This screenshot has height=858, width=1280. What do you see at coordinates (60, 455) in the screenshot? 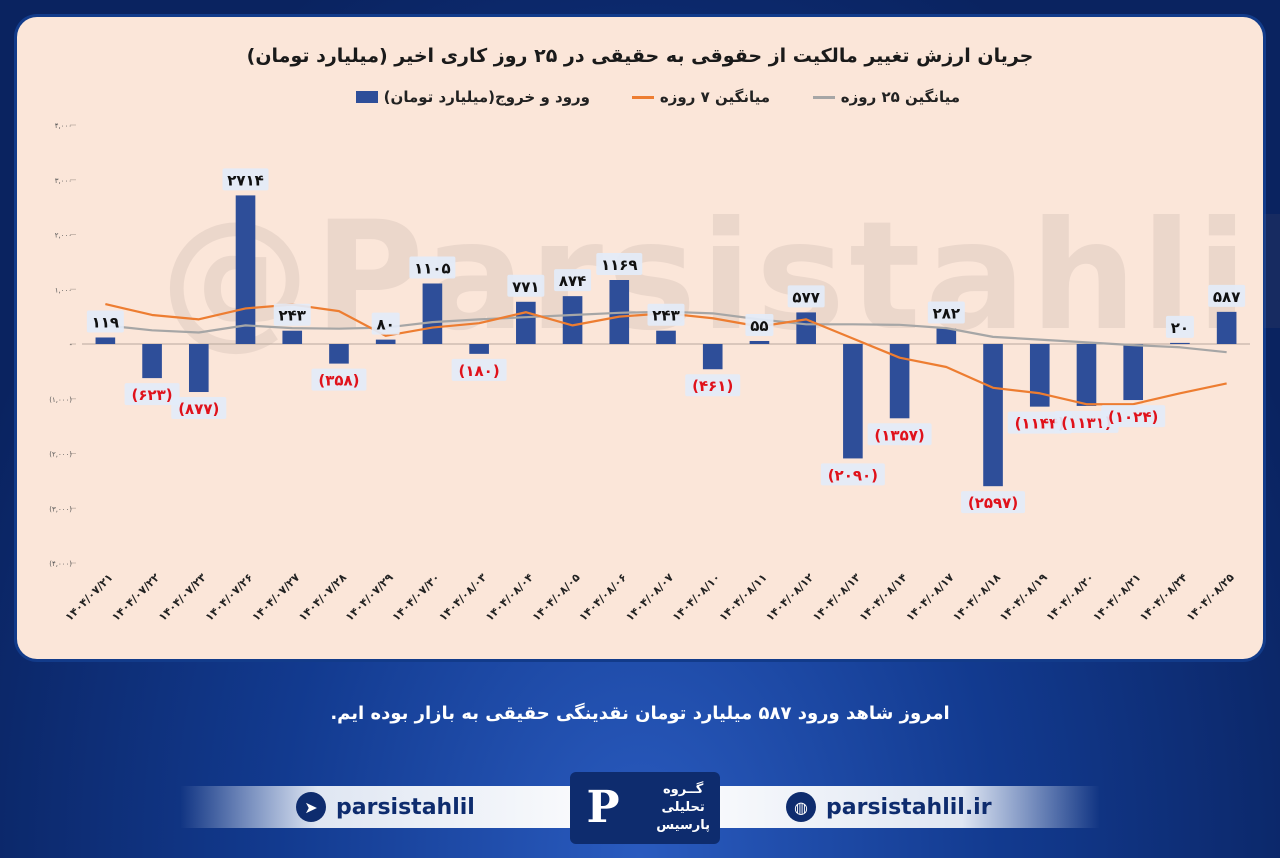
I see `y-tick-label: (۲,۰۰۰)` at bounding box center [60, 455].